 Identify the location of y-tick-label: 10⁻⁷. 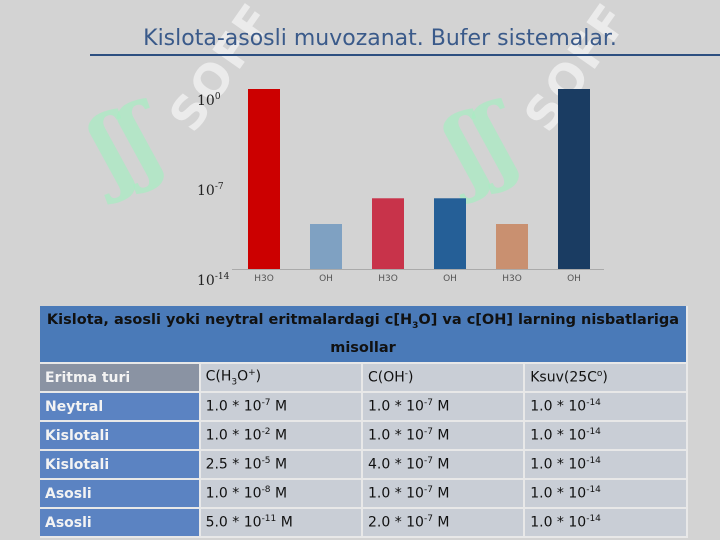
(210, 190).